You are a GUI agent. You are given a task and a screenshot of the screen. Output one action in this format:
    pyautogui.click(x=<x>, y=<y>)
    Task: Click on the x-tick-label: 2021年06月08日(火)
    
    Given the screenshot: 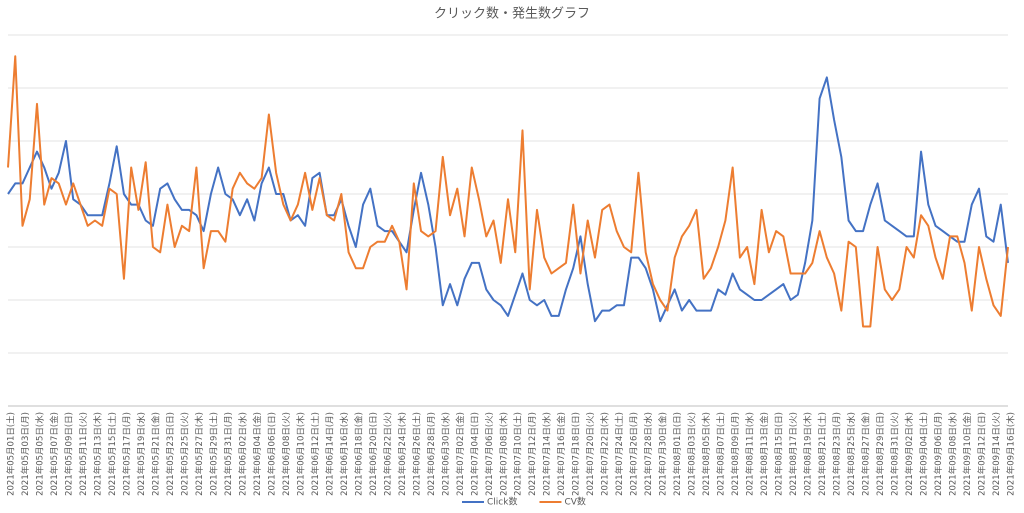 What is the action you would take?
    pyautogui.click(x=286, y=454)
    